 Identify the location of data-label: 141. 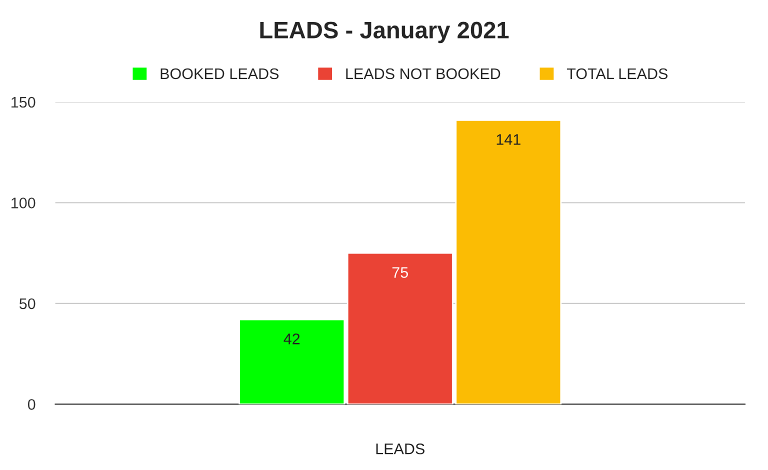
(508, 139).